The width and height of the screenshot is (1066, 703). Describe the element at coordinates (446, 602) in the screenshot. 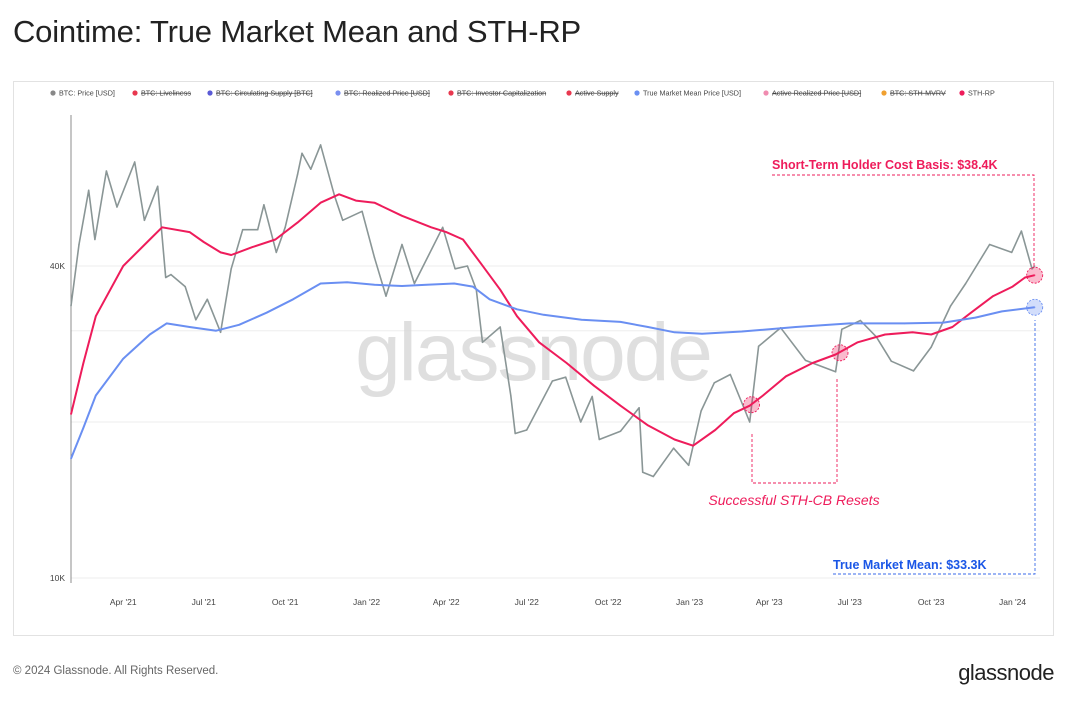

I see `x-tick-label-4: Apr '22` at that location.